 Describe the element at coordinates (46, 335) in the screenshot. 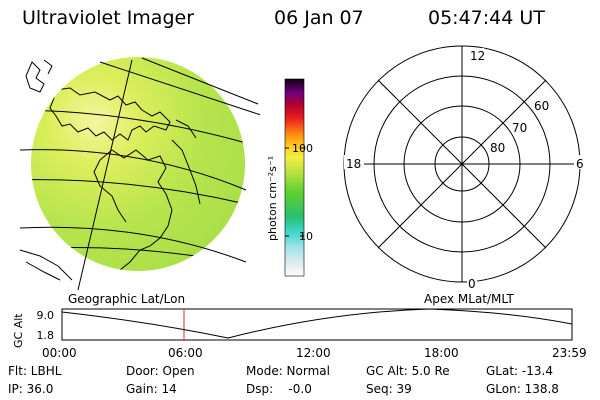

I see `altitude-tick-1-8: 1.8` at that location.